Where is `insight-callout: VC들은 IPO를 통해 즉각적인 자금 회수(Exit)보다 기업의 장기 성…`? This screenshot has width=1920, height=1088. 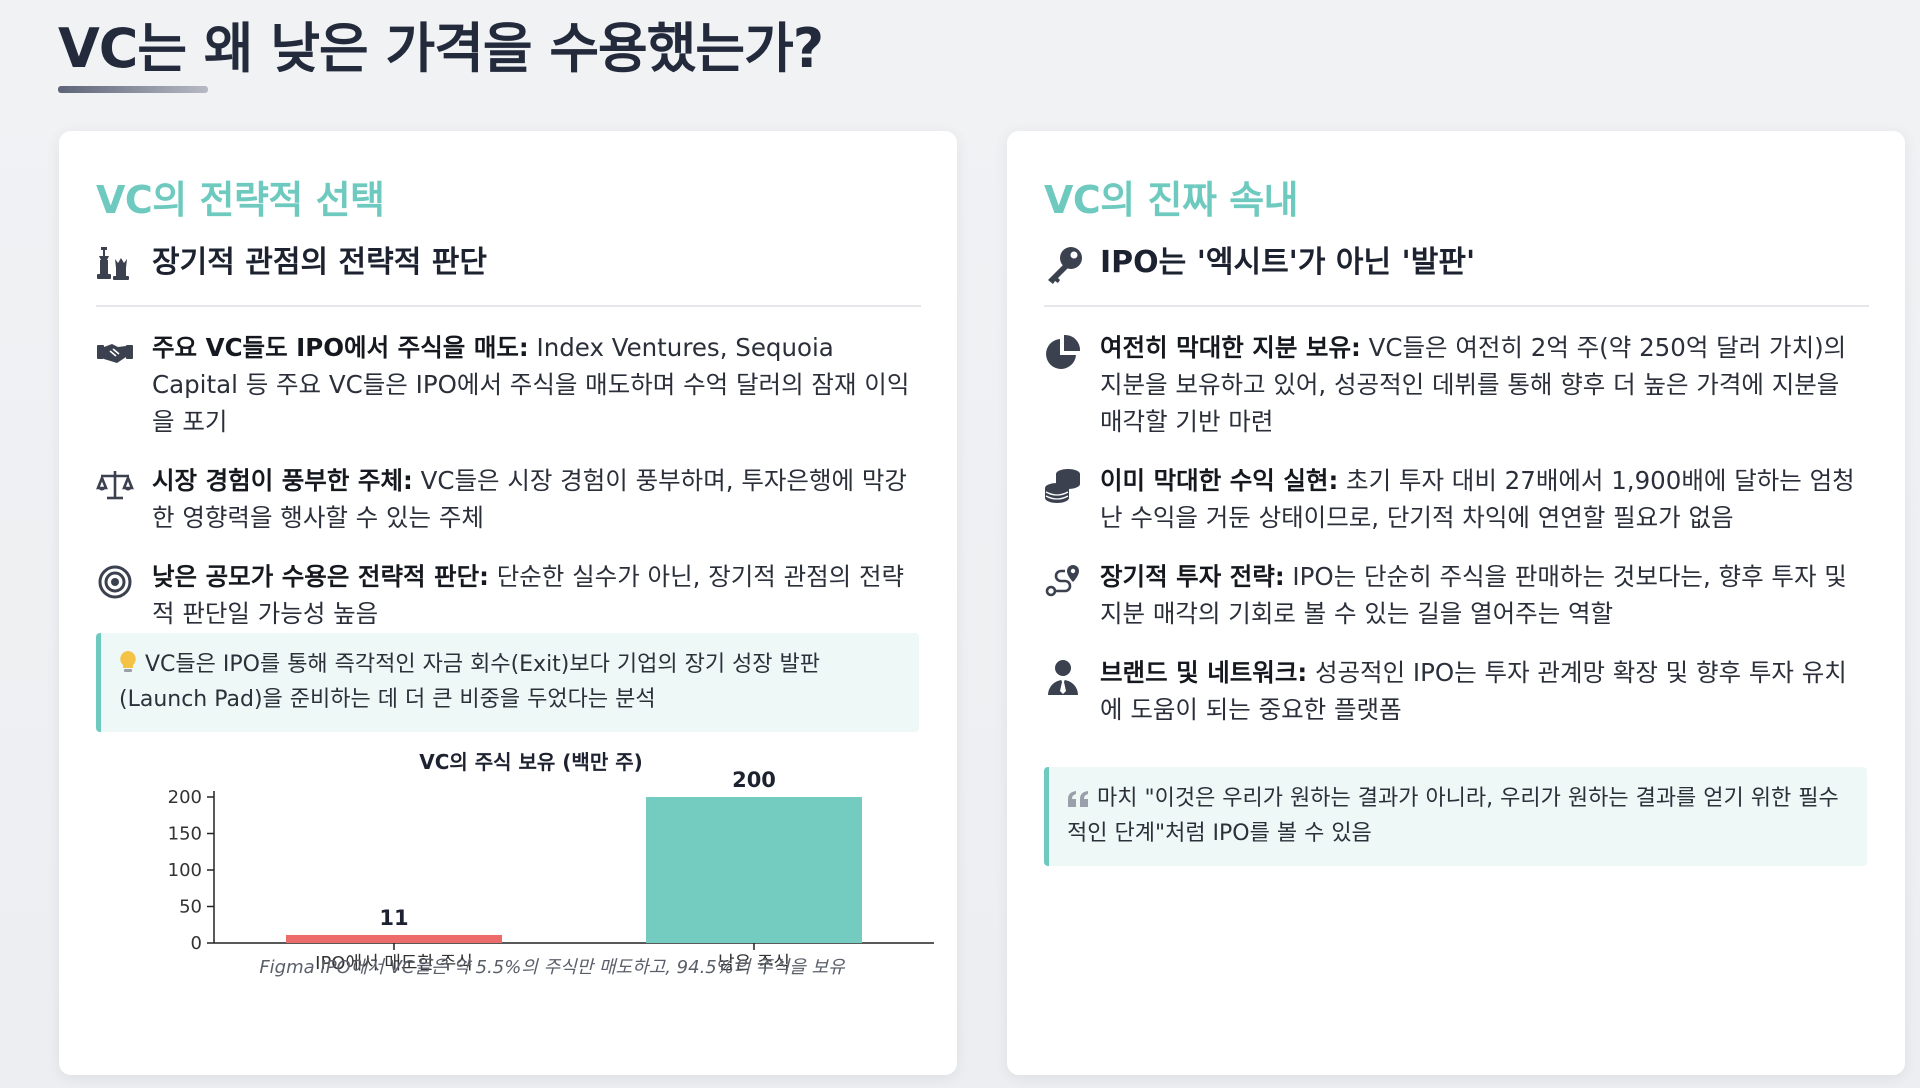
insight-callout: VC들은 IPO를 통해 즉각적인 자금 회수(Exit)보다 기업의 장기 성… is located at coordinates (507, 682).